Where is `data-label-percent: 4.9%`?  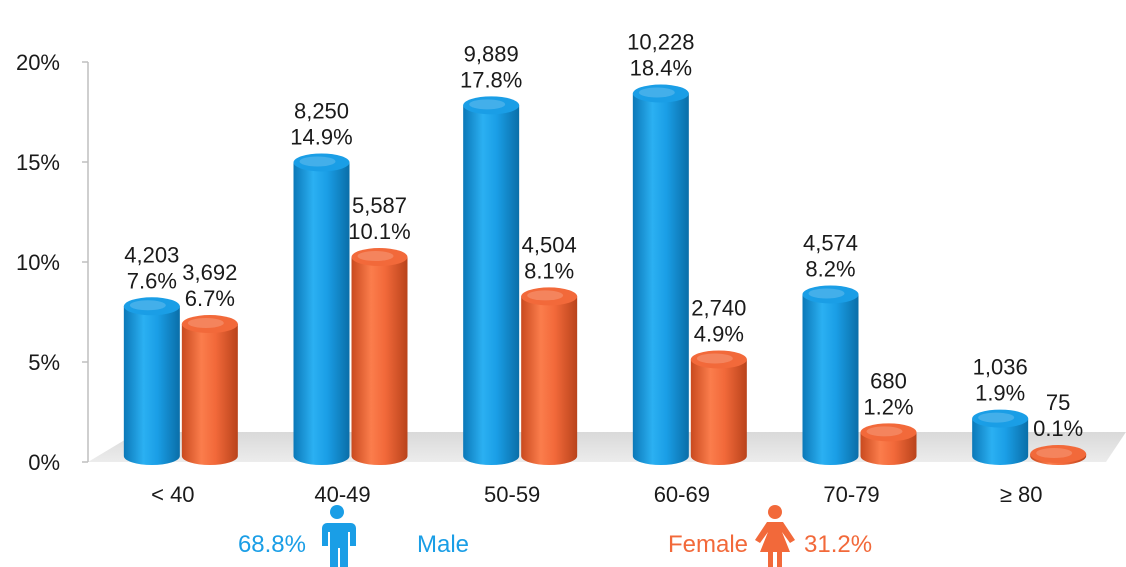 data-label-percent: 4.9% is located at coordinates (719, 333).